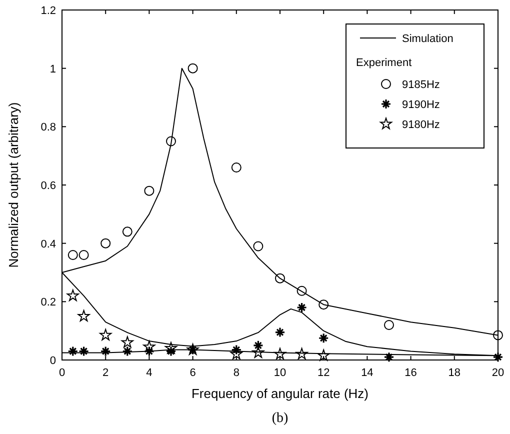  I want to click on x-tick-label: 2, so click(105, 373).